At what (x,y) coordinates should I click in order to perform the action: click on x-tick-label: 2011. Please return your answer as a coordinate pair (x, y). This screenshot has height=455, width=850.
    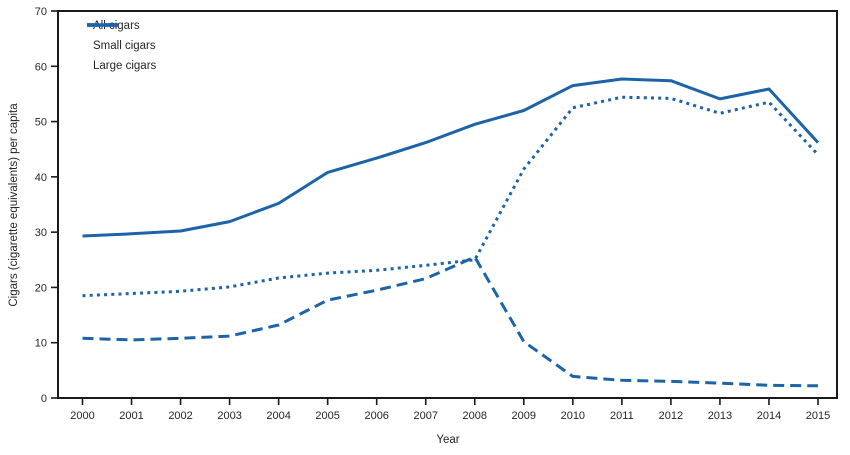
    Looking at the image, I should click on (622, 416).